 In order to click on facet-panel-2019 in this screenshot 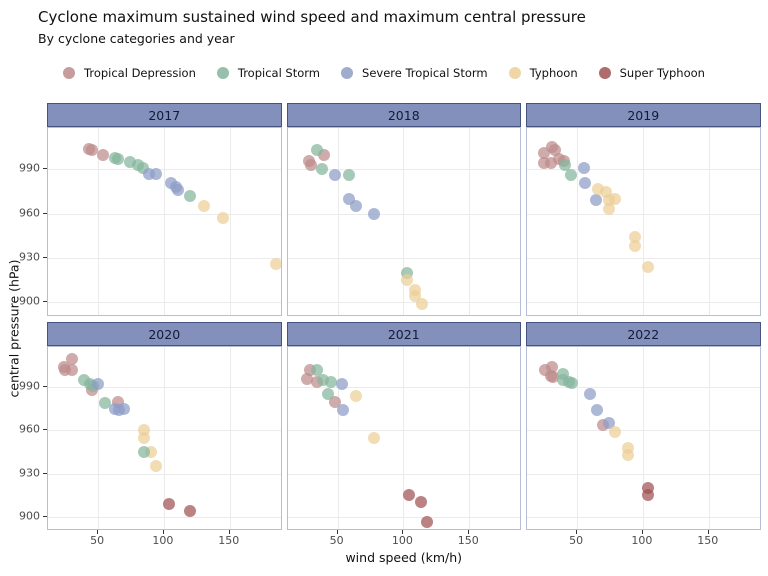, I will do `click(643, 221)`.